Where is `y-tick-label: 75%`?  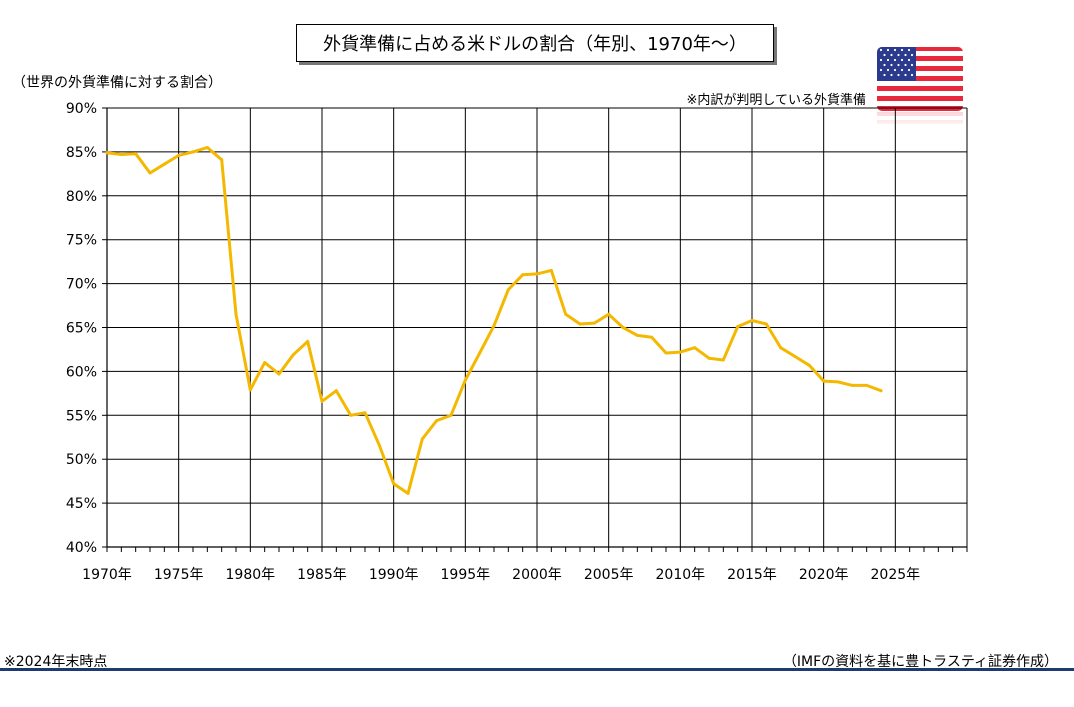
y-tick-label: 75% is located at coordinates (81, 241).